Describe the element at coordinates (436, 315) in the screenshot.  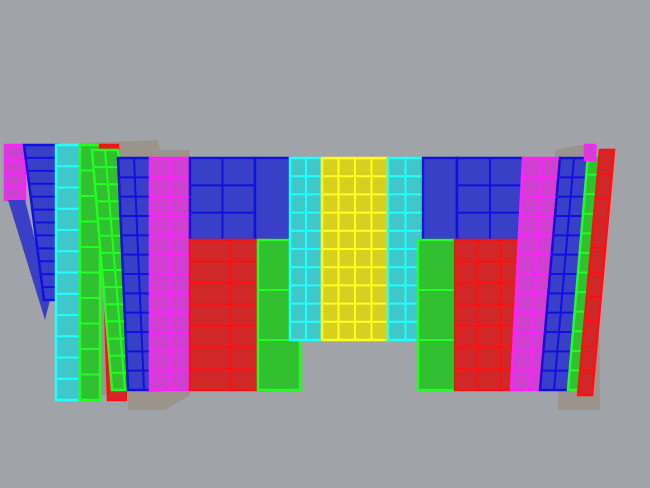
I see `panel-green` at that location.